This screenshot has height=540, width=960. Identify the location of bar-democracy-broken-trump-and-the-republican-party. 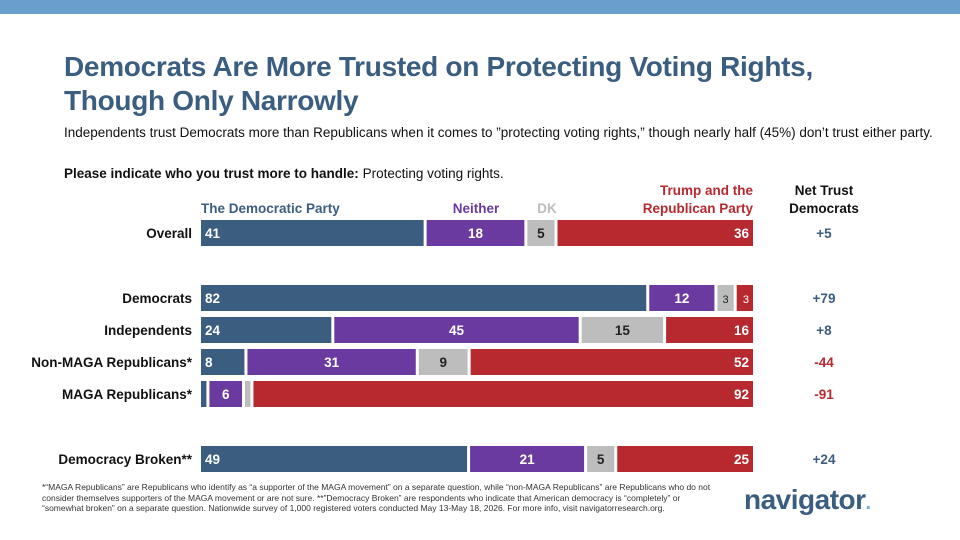
(685, 459).